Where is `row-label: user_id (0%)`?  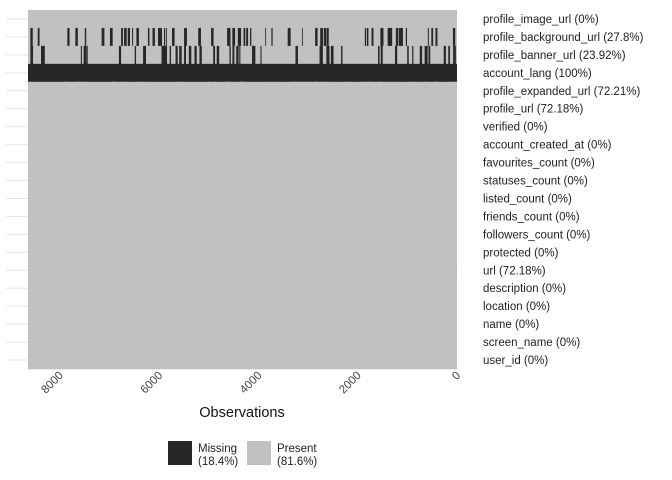
row-label: user_id (0%) is located at coordinates (515, 361).